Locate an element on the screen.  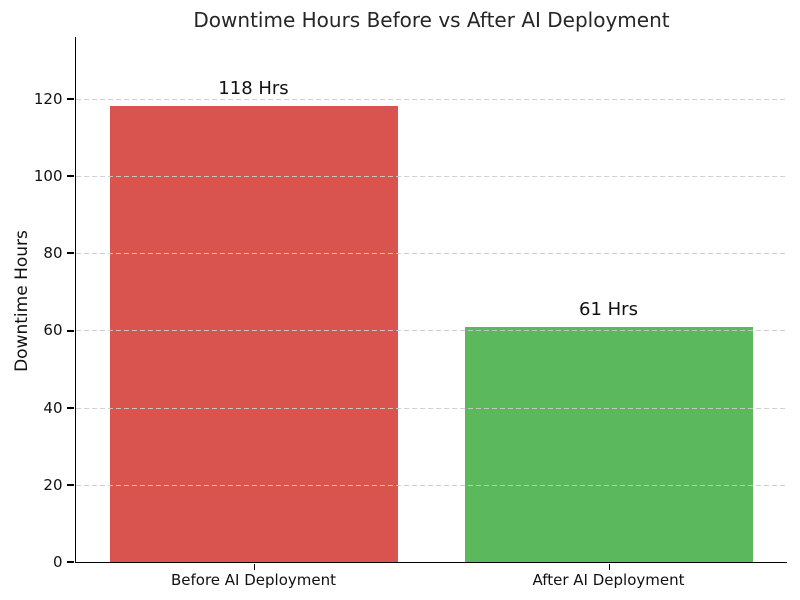
bar-value-label-before-ai-deployment: 118 Hrs is located at coordinates (253, 88).